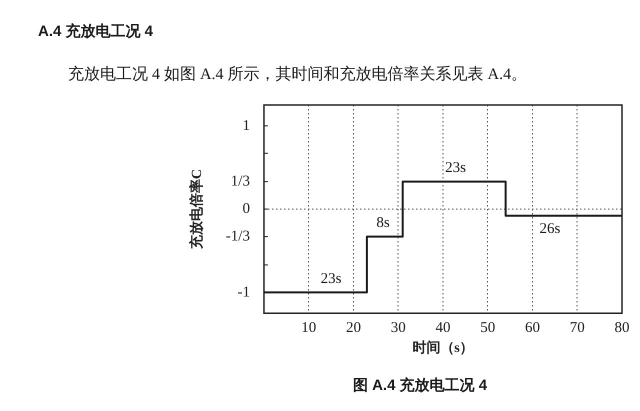 The height and width of the screenshot is (411, 640). I want to click on x-tick-label: 30, so click(398, 328).